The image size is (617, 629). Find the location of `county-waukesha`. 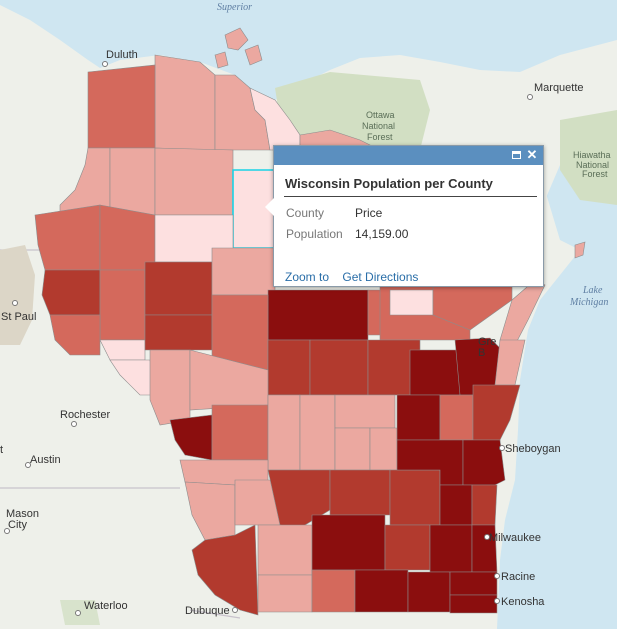

county-waukesha is located at coordinates (451, 548).